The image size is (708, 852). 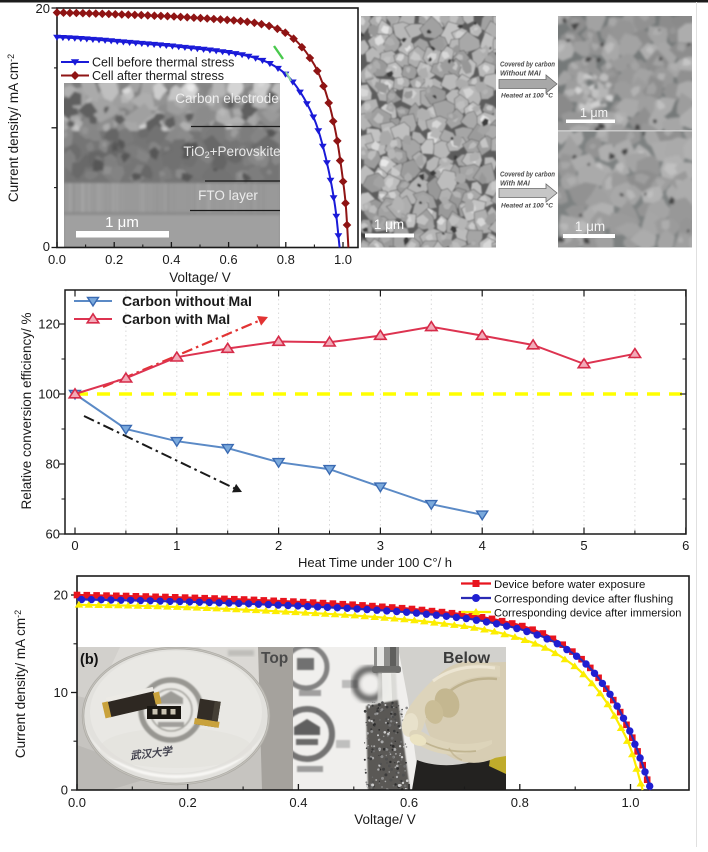 What do you see at coordinates (583, 600) in the screenshot?
I see `svg-text:Corresponding device after flu: Corresponding device after flushing` at bounding box center [583, 600].